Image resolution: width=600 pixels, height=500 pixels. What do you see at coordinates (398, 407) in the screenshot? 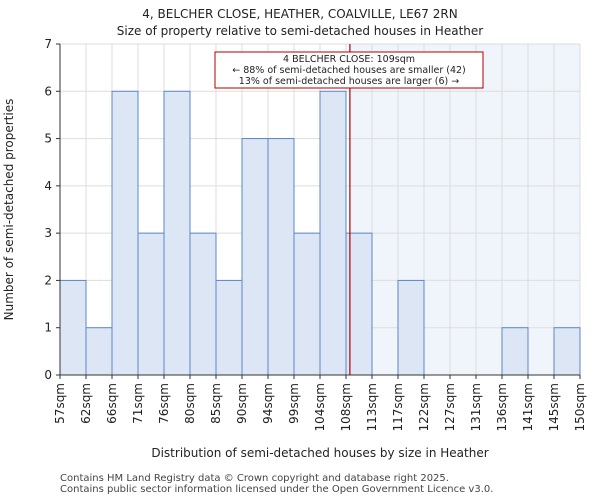
I see `x-tick-label: 117sqm` at bounding box center [398, 407].